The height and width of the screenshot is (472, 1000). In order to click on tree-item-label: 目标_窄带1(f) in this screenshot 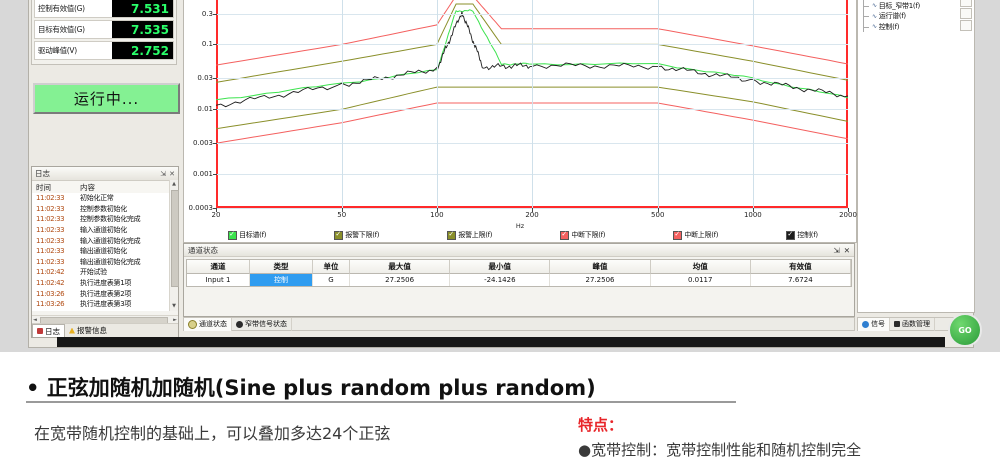, I will do `click(899, 5)`.